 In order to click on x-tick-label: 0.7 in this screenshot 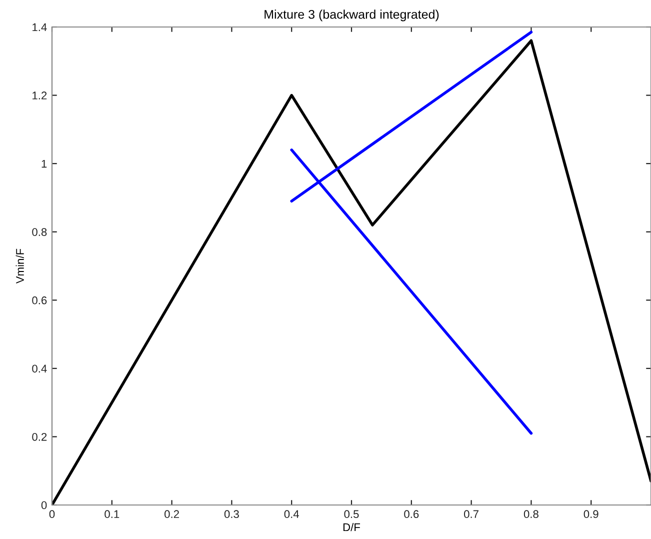, I will do `click(471, 514)`.